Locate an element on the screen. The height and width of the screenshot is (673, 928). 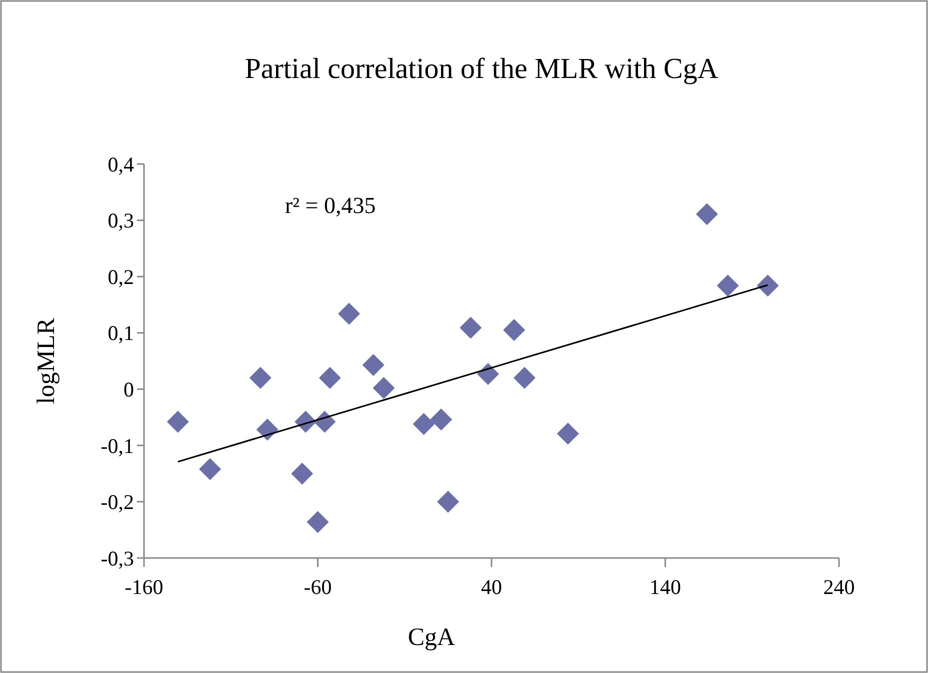
annotation: r² = 0,435 is located at coordinates (330, 205).